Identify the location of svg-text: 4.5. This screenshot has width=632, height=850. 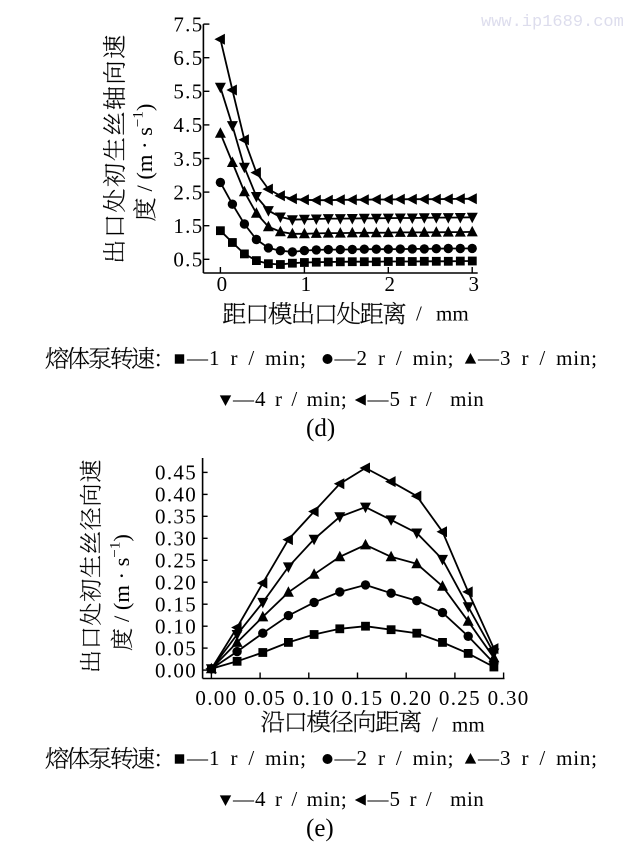
(188, 125).